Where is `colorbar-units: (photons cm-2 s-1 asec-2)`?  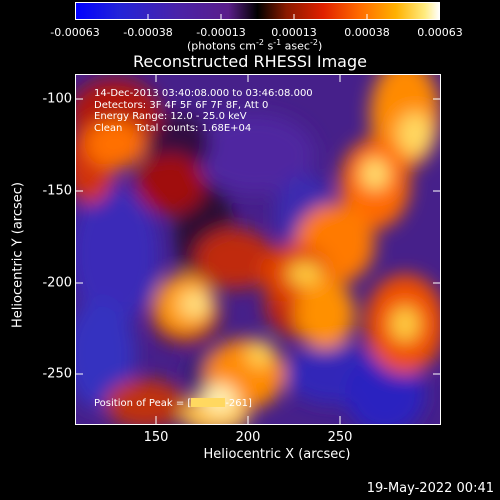
colorbar-units: (photons cm-2 s-1 asec-2) is located at coordinates (255, 45).